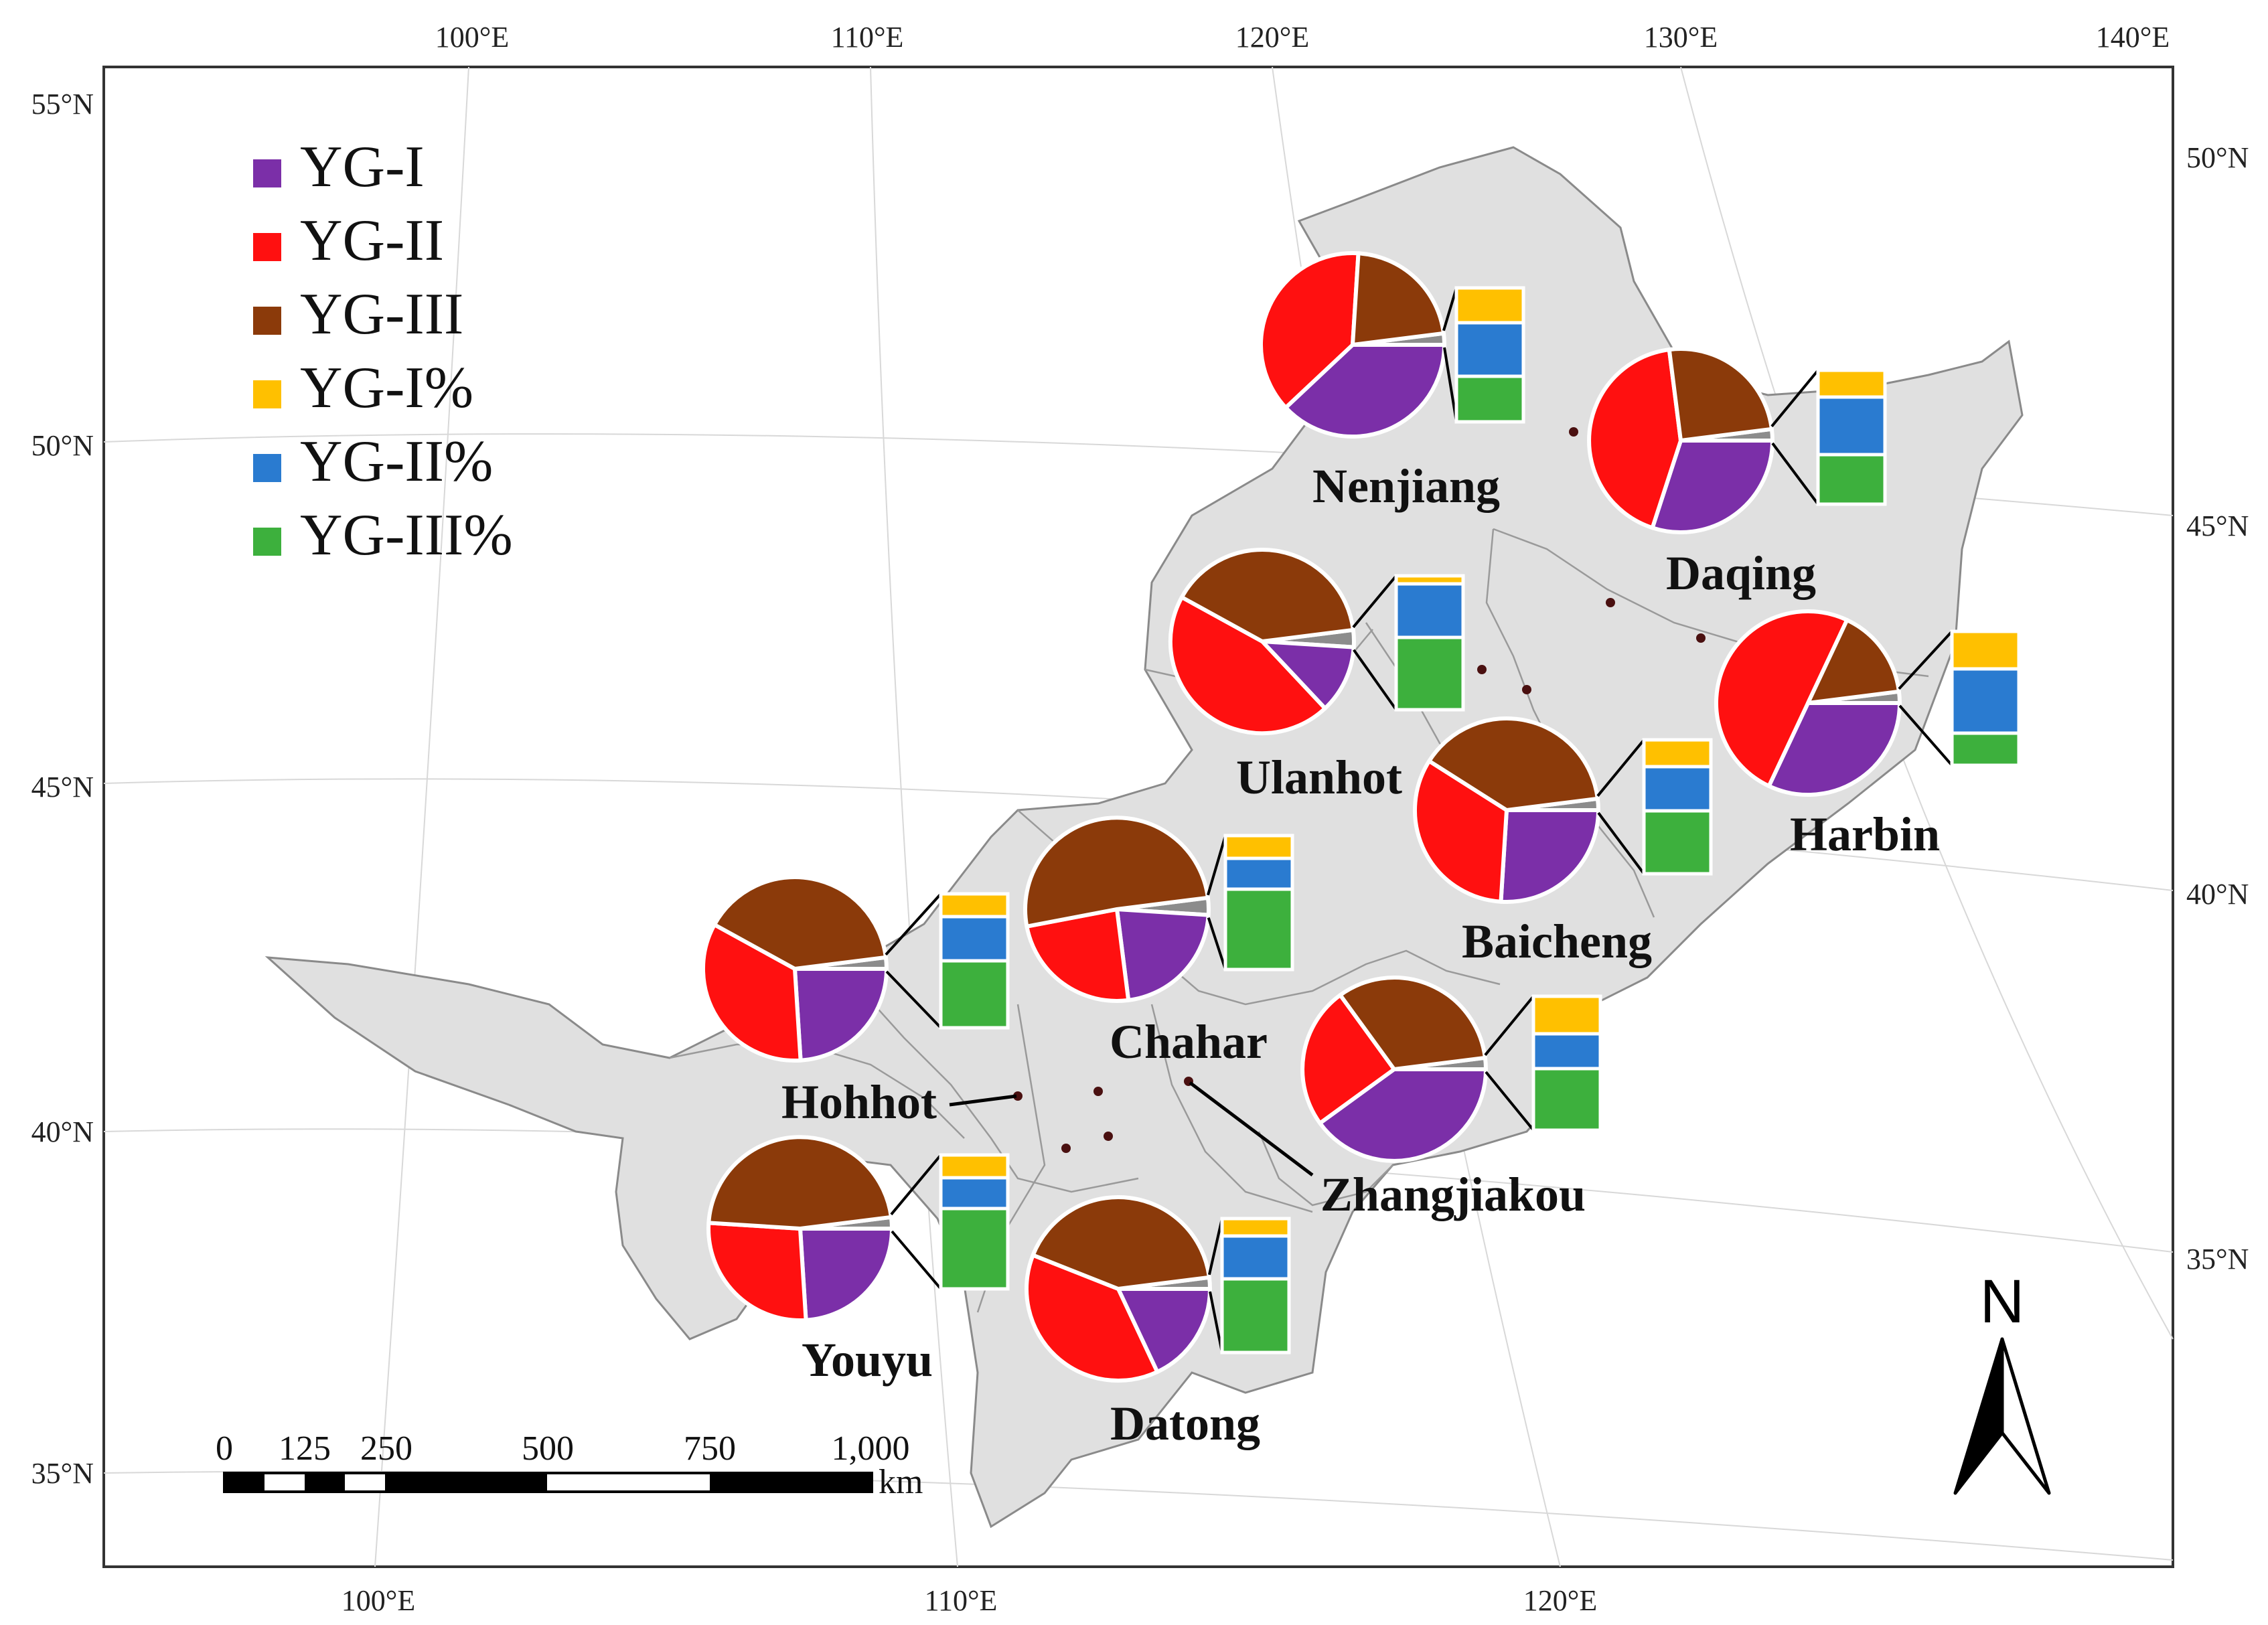 The height and width of the screenshot is (1625, 2268). Describe the element at coordinates (1255, 1316) in the screenshot. I see `datong-bar-segment-yg-iii-pct` at that location.